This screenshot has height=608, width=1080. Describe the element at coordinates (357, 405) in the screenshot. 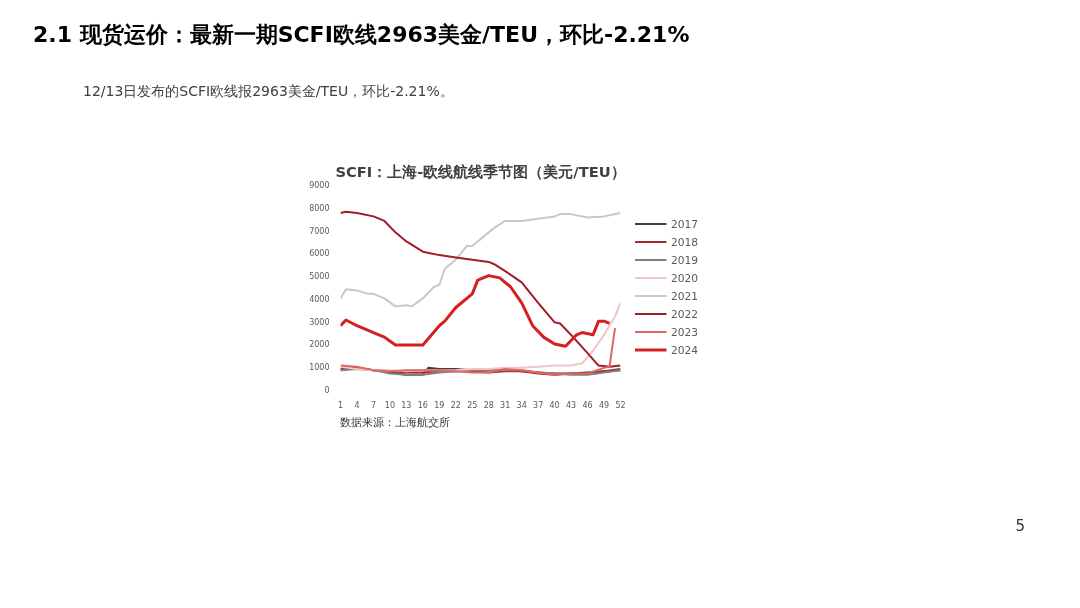

I see `x-tick-label: 4` at that location.